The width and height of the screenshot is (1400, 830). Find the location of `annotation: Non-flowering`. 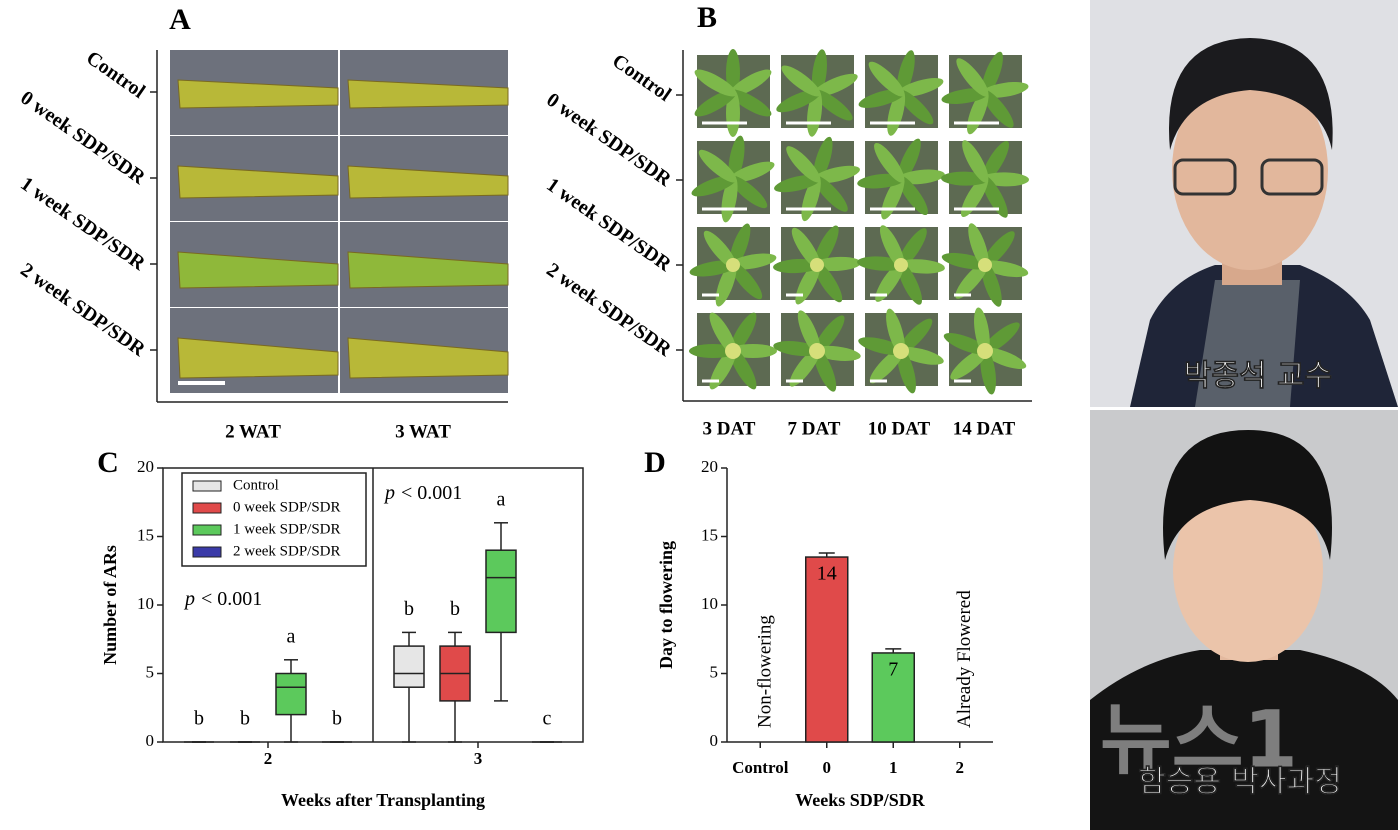

annotation: Non-flowering is located at coordinates (765, 671).